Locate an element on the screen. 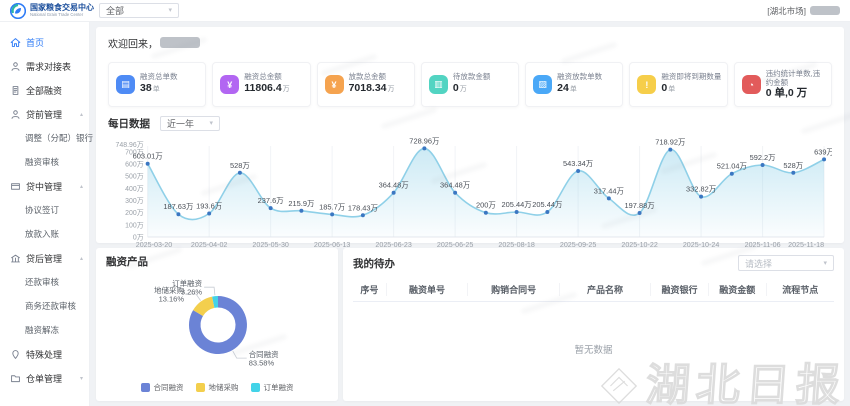  legend-item-订单融资: 订单融资 is located at coordinates (272, 387).